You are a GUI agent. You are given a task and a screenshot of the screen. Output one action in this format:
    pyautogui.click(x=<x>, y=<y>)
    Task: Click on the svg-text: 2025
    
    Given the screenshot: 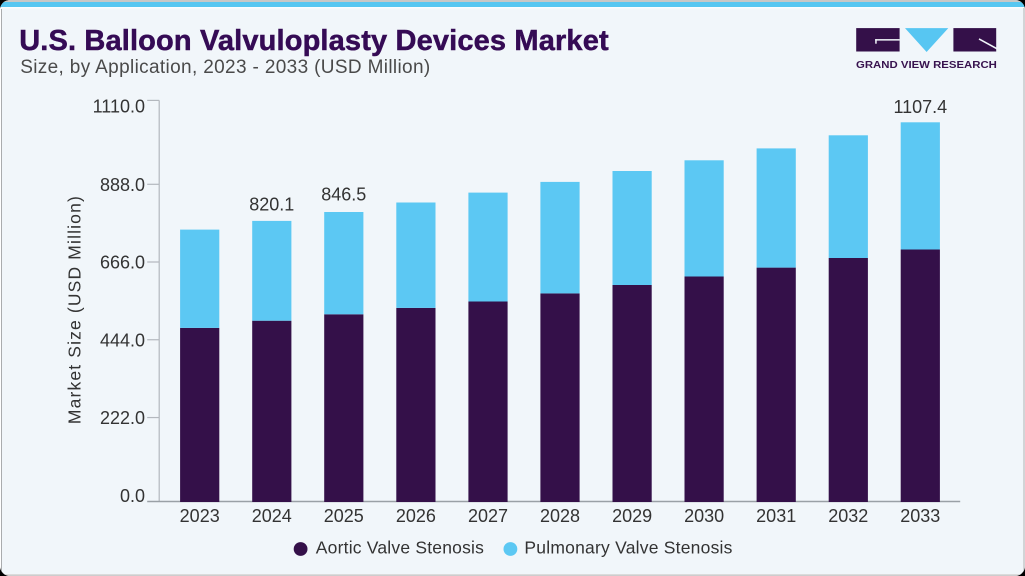 What is the action you would take?
    pyautogui.click(x=344, y=516)
    